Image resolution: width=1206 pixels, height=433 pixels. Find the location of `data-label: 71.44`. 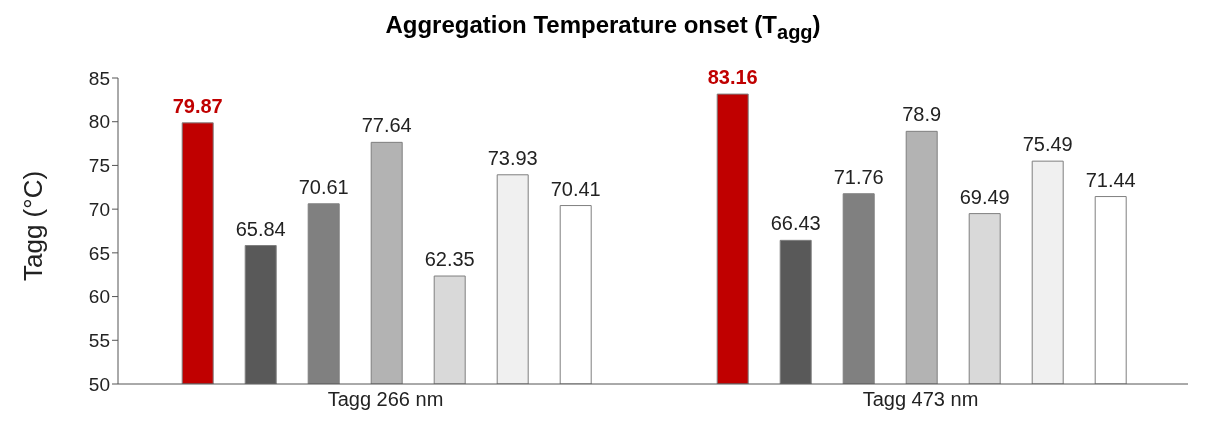

data-label: 71.44 is located at coordinates (1110, 179).